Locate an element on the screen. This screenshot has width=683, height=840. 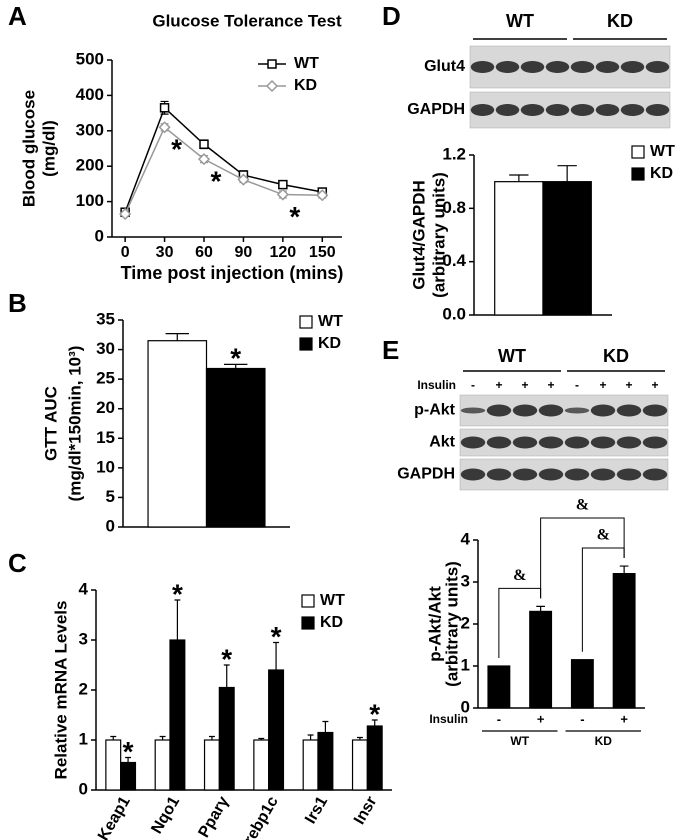
row-label: Akt is located at coordinates (442, 442).